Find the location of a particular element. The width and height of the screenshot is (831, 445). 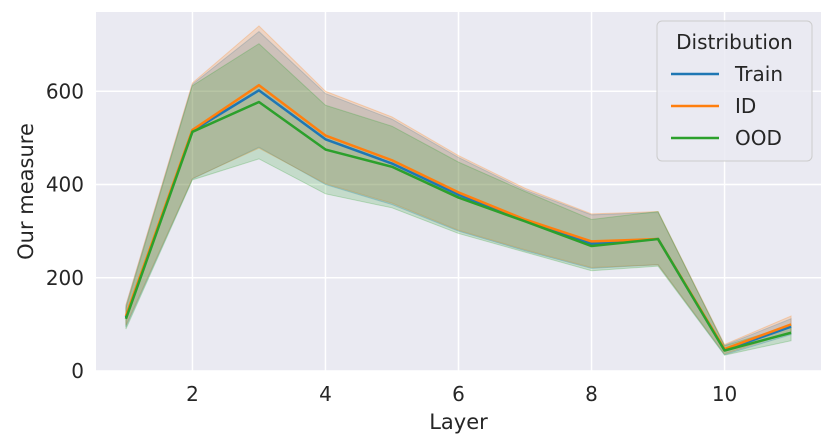

legend: Distribution Train ID OOD is located at coordinates (734, 91).